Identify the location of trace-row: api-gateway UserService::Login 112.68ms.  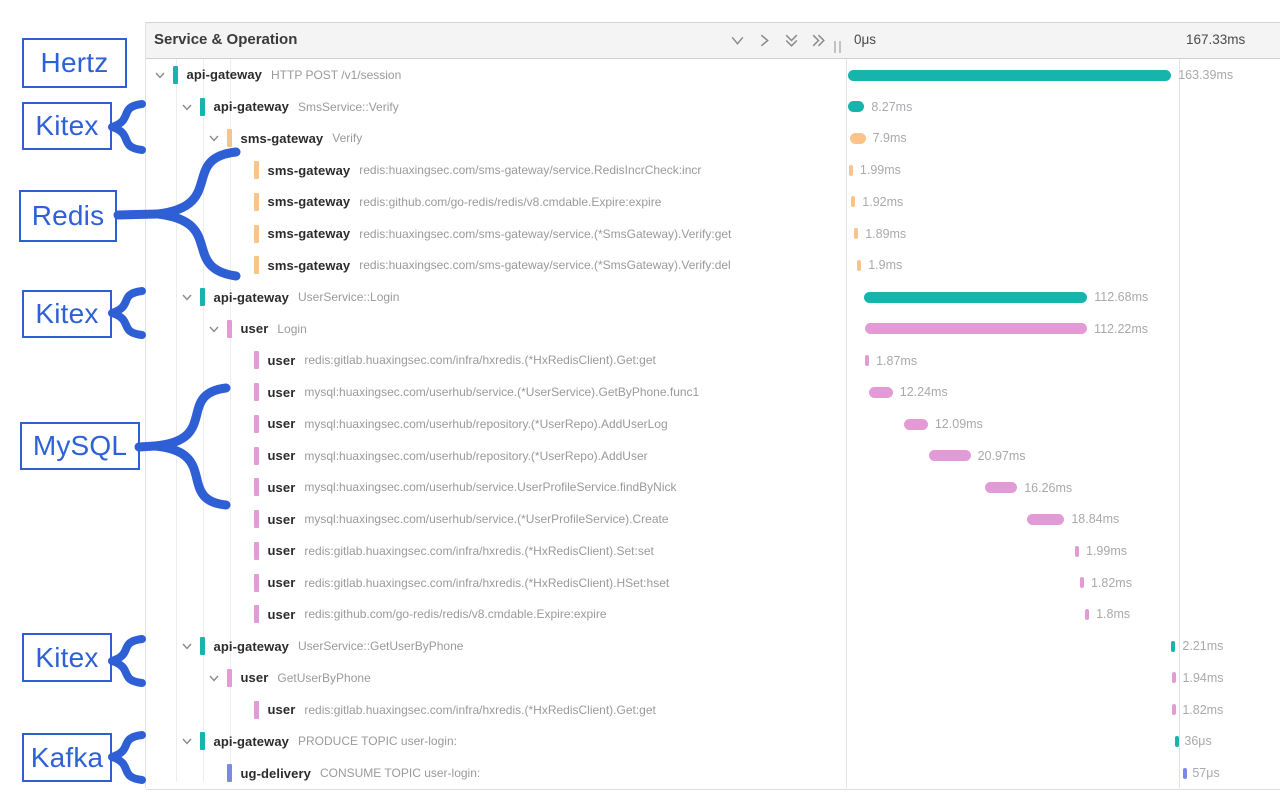
(713, 297).